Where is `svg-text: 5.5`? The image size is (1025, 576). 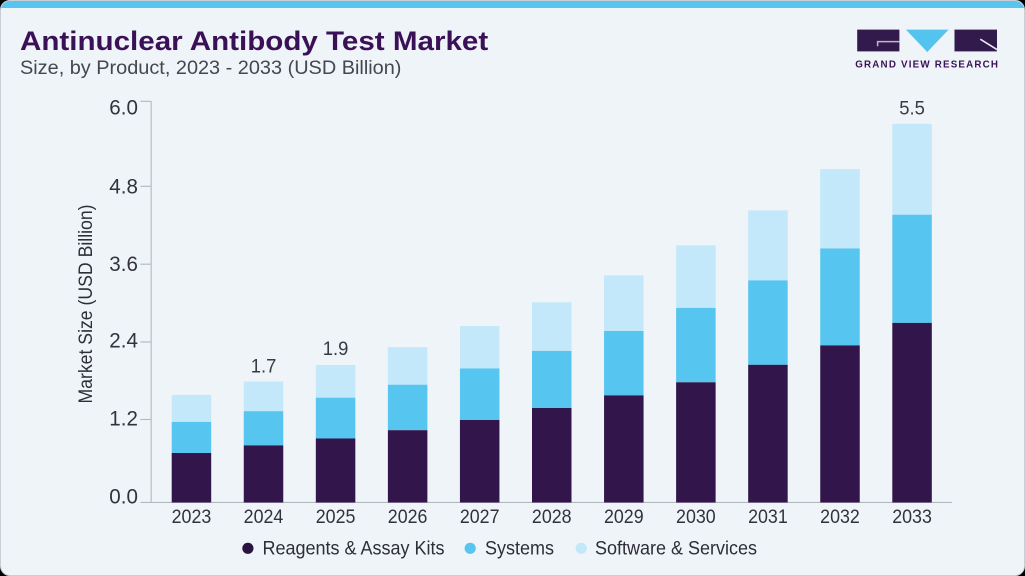 svg-text: 5.5 is located at coordinates (912, 107).